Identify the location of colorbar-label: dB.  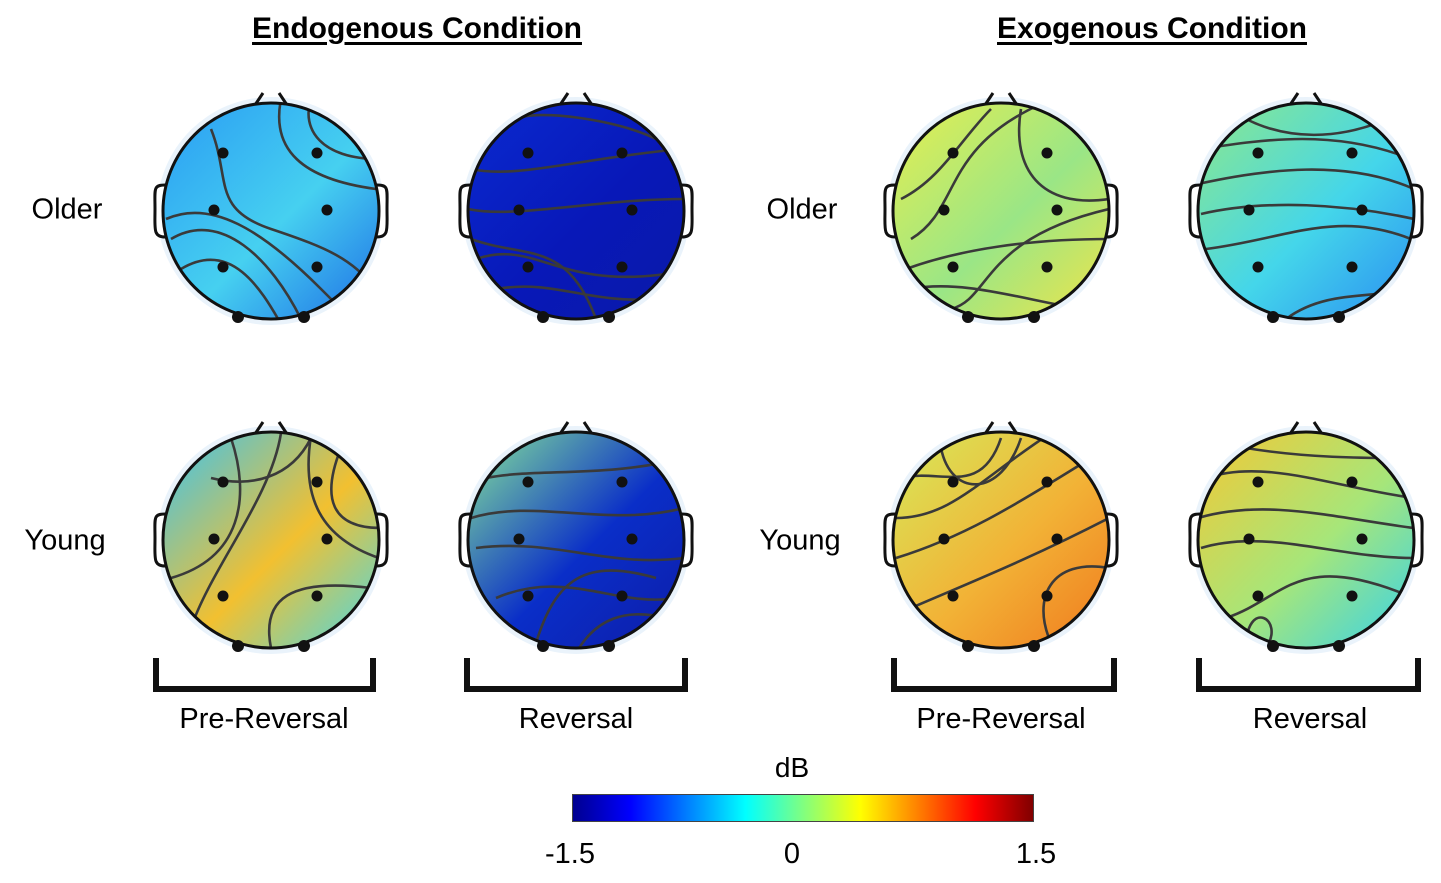
(792, 767).